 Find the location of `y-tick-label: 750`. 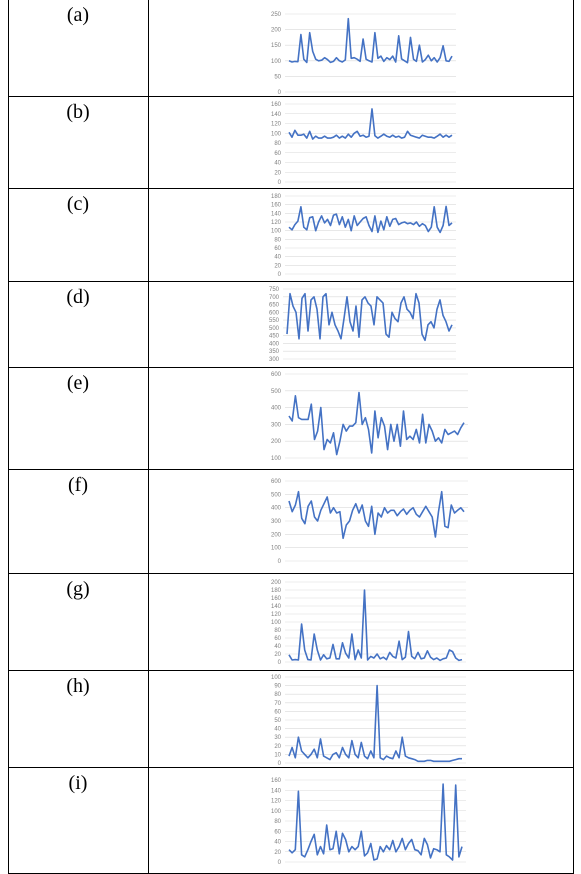

y-tick-label: 750 is located at coordinates (274, 290).